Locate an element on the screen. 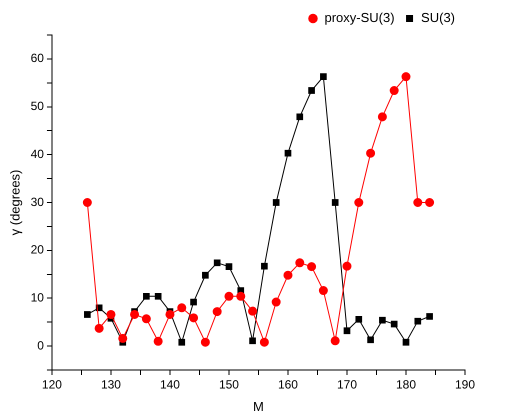 Image resolution: width=513 pixels, height=419 pixels. x-tick-label: 120 is located at coordinates (52, 385).